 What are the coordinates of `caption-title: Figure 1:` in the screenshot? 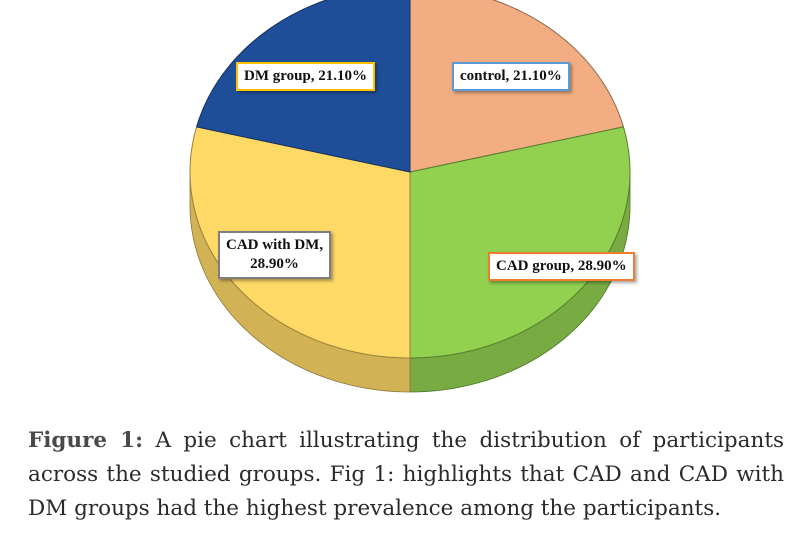 It's located at (86, 440).